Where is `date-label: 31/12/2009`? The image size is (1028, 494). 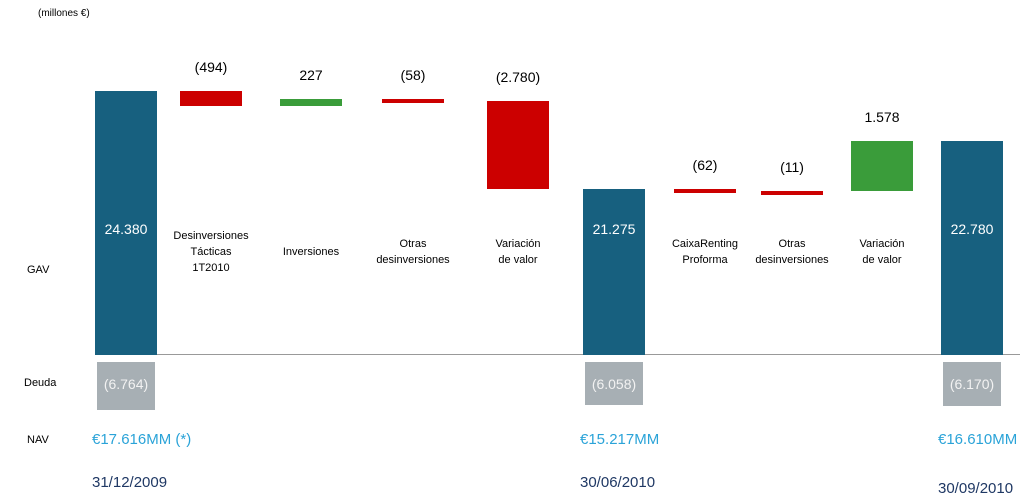 date-label: 31/12/2009 is located at coordinates (130, 482).